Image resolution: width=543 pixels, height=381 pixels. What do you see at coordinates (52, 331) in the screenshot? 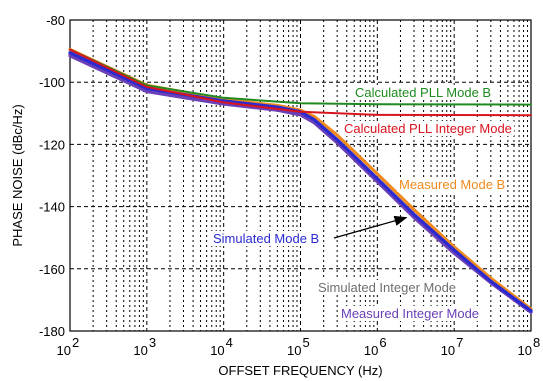
I see `y-tick-label: -180` at bounding box center [52, 331].